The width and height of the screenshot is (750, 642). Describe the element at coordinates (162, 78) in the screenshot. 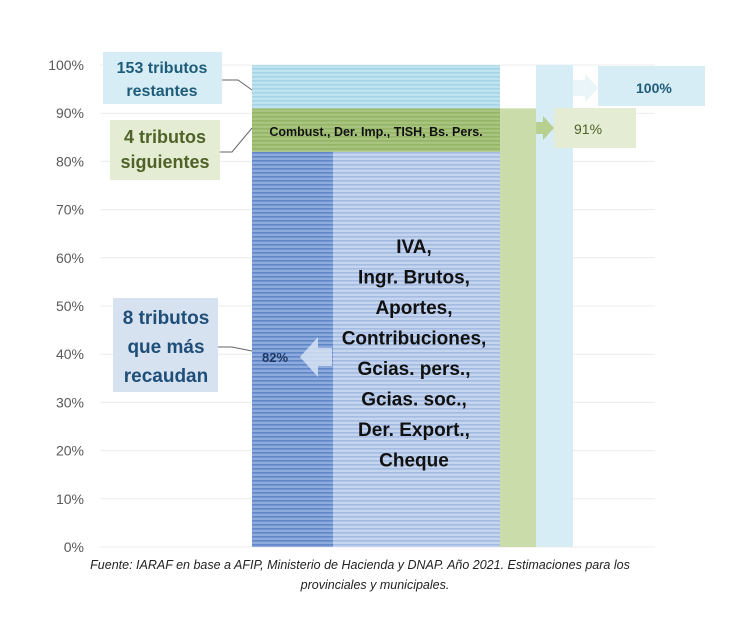

I see `annotation-box-restantes` at that location.